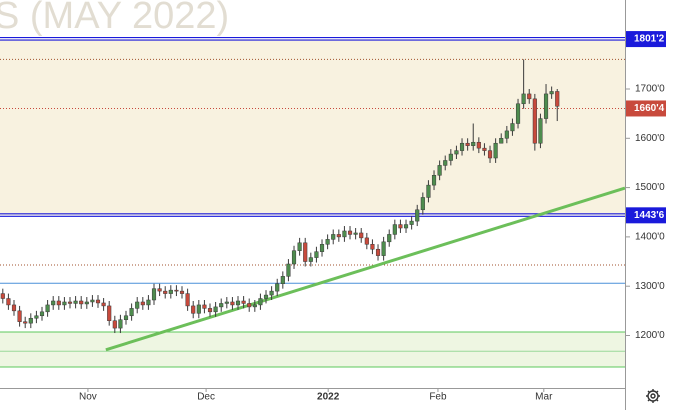  What do you see at coordinates (88, 397) in the screenshot?
I see `x-tick-label: Nov` at bounding box center [88, 397].